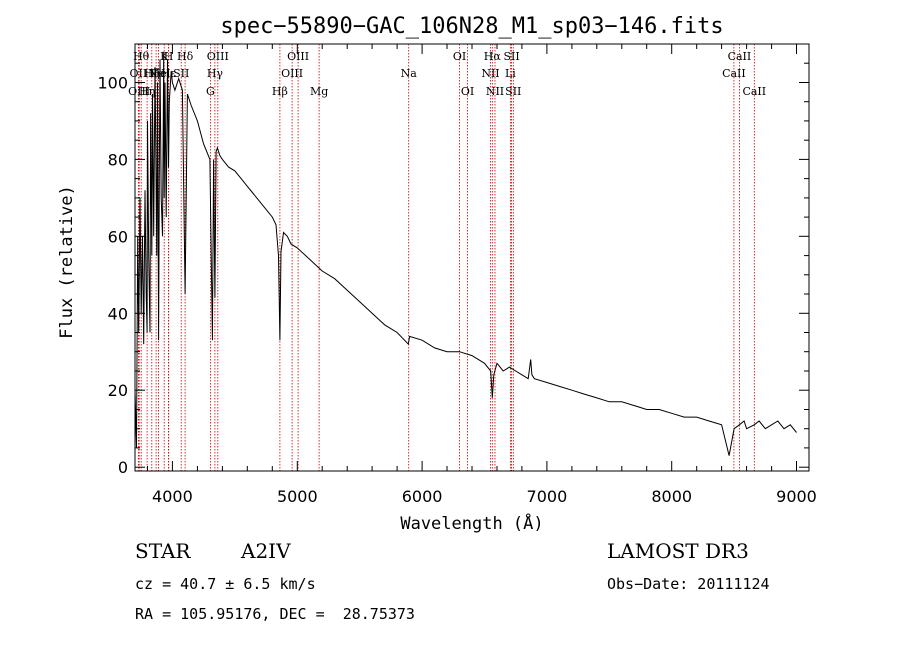  What do you see at coordinates (163, 551) in the screenshot?
I see `object-type: STAR` at bounding box center [163, 551].